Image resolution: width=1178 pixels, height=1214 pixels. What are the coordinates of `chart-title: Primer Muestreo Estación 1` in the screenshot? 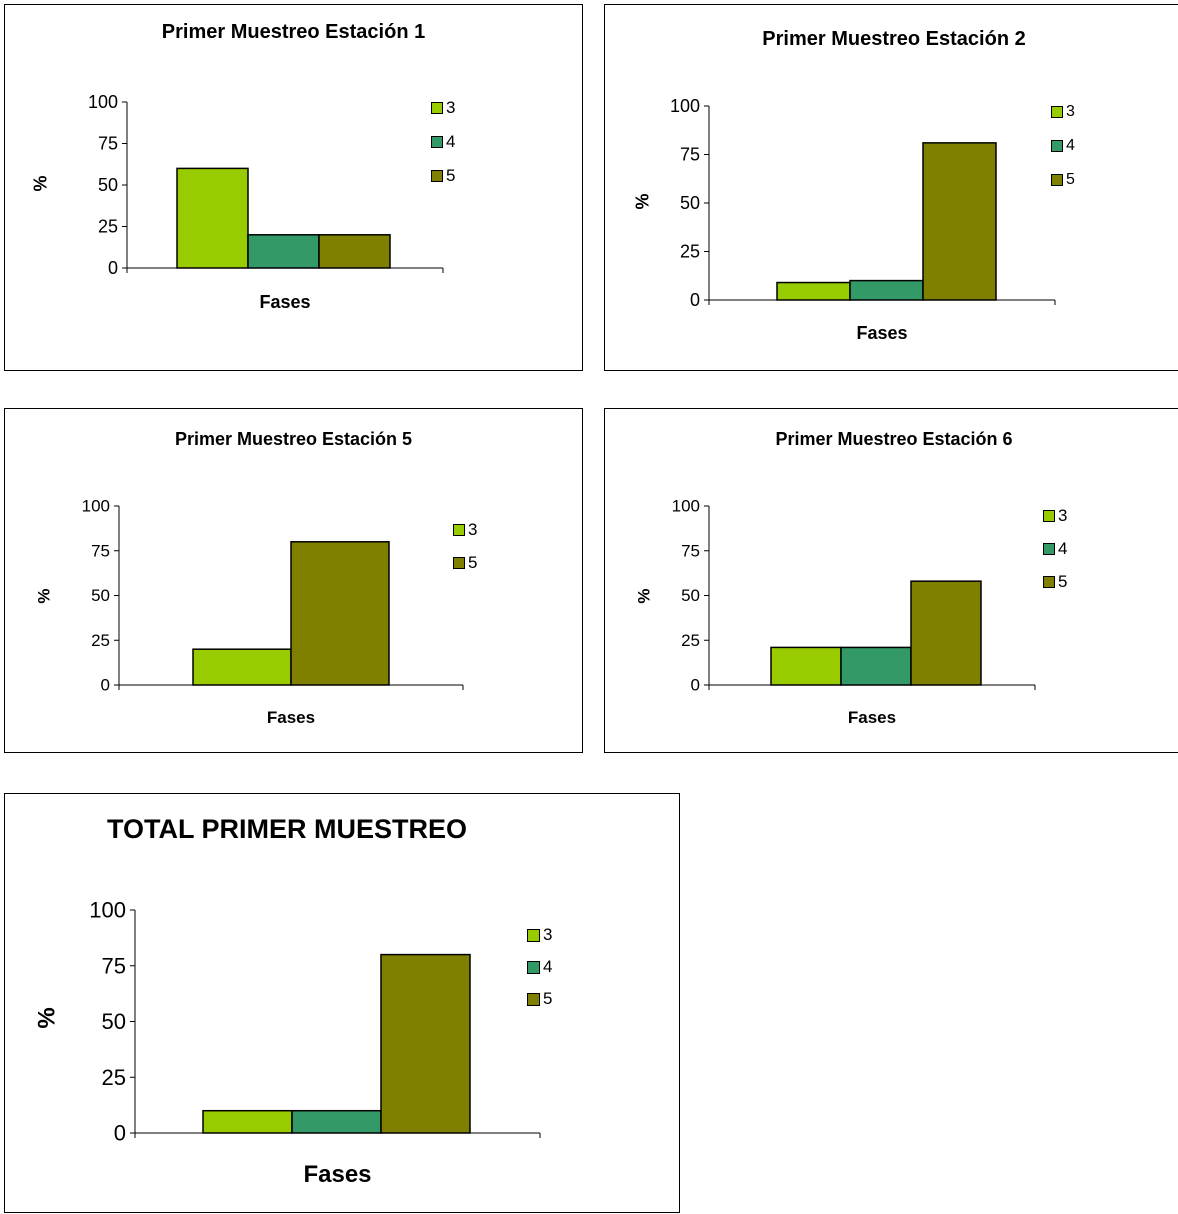 It's located at (293, 32).